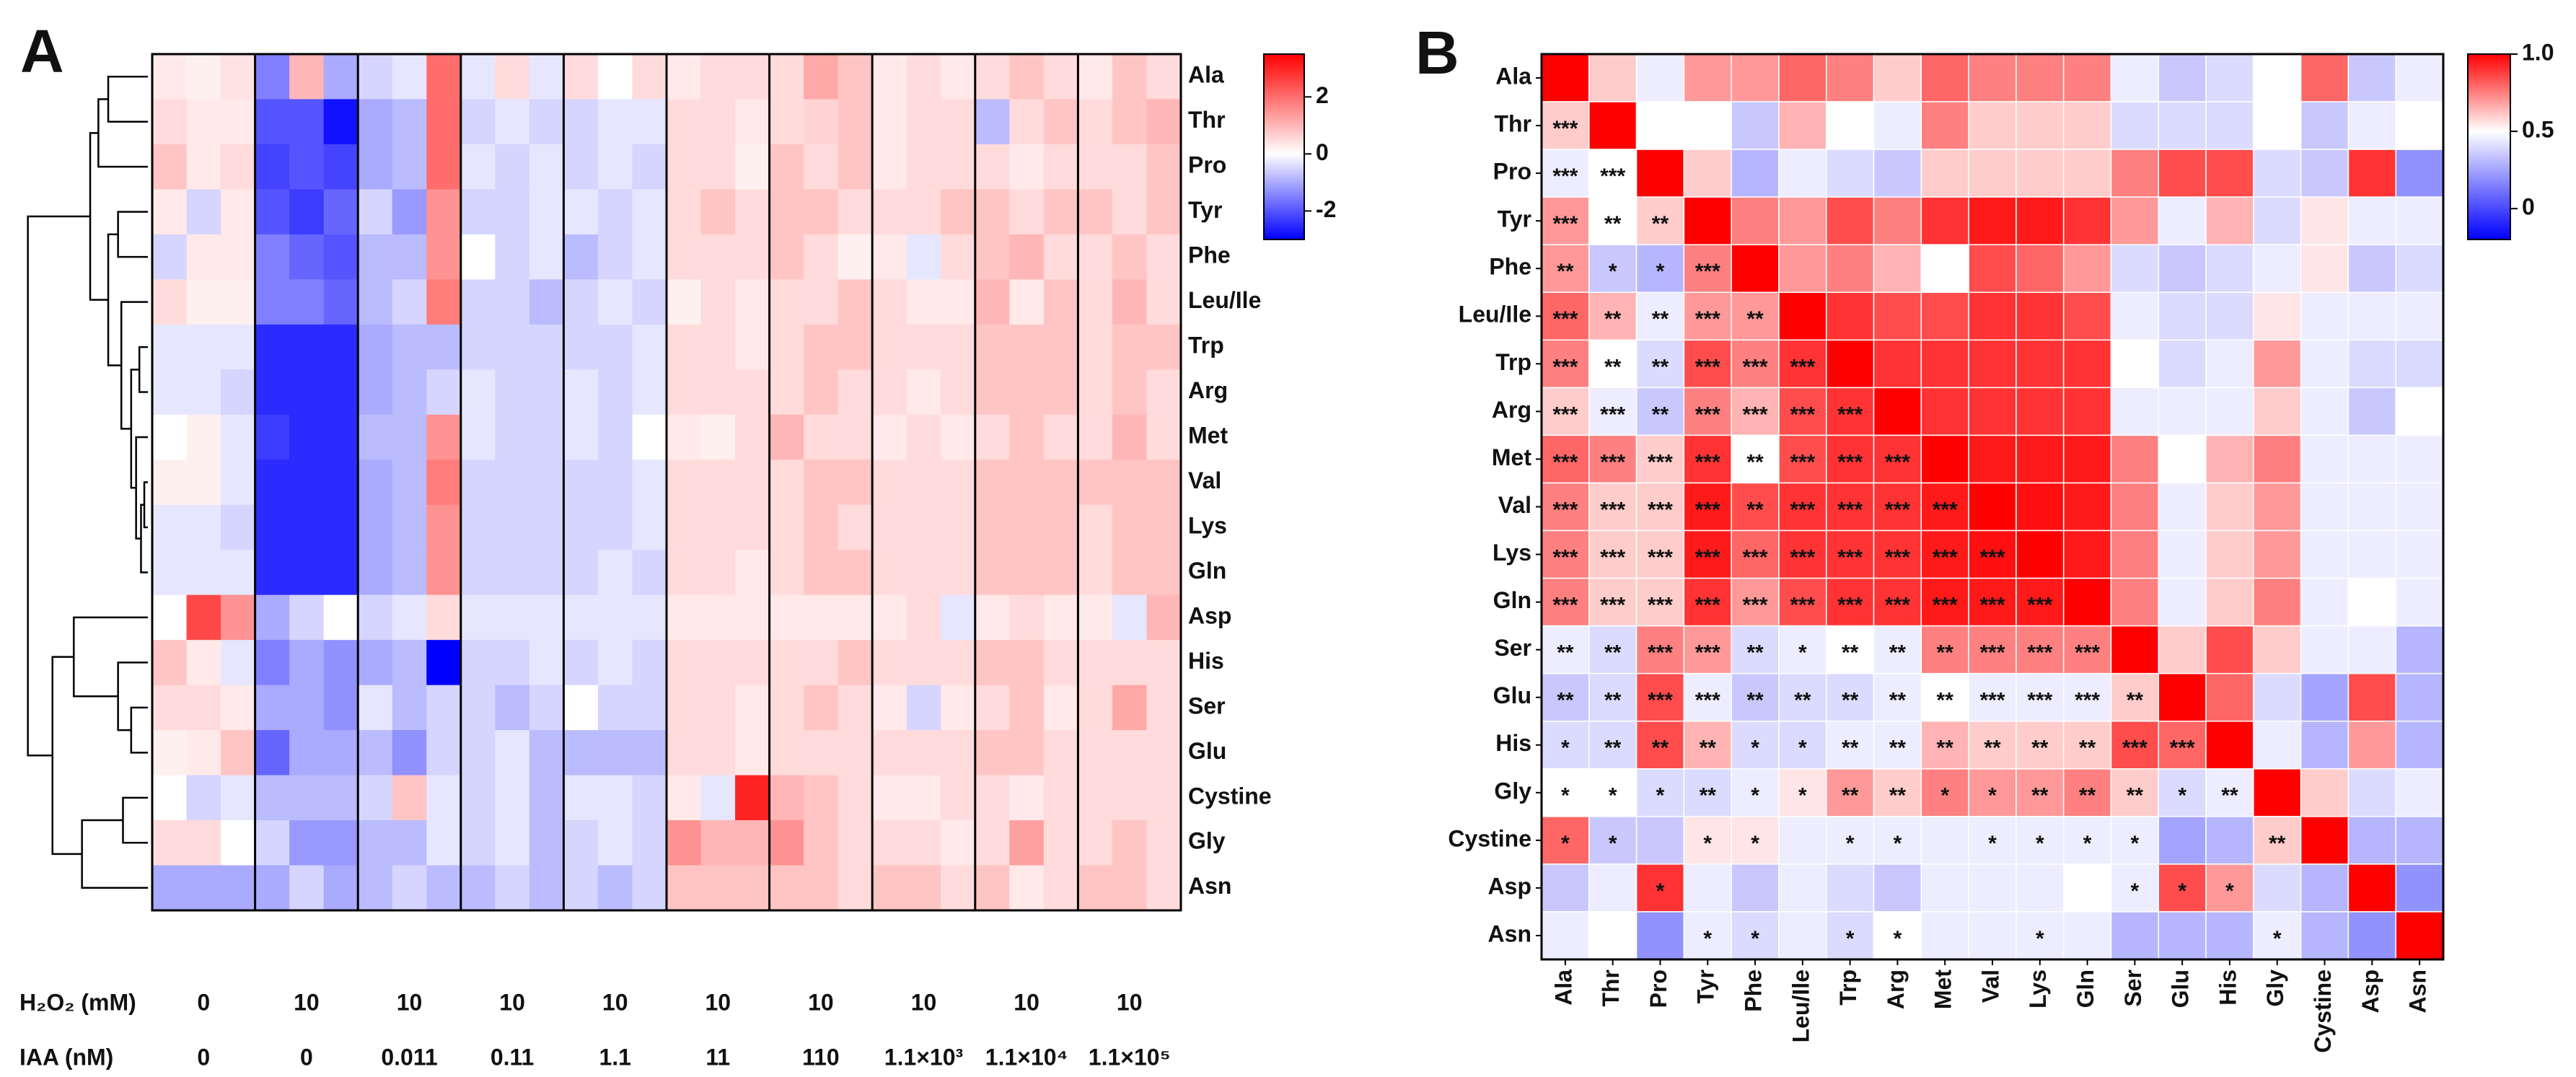 This screenshot has width=2576, height=1077. What do you see at coordinates (1898, 939) in the screenshot?
I see `significance-stars: *` at bounding box center [1898, 939].